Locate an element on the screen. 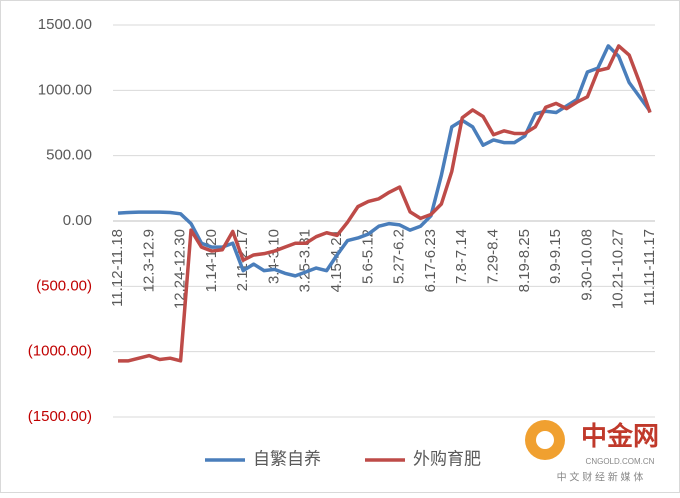  x-tick-label: 10.21-10.27 is located at coordinates (618, 269).